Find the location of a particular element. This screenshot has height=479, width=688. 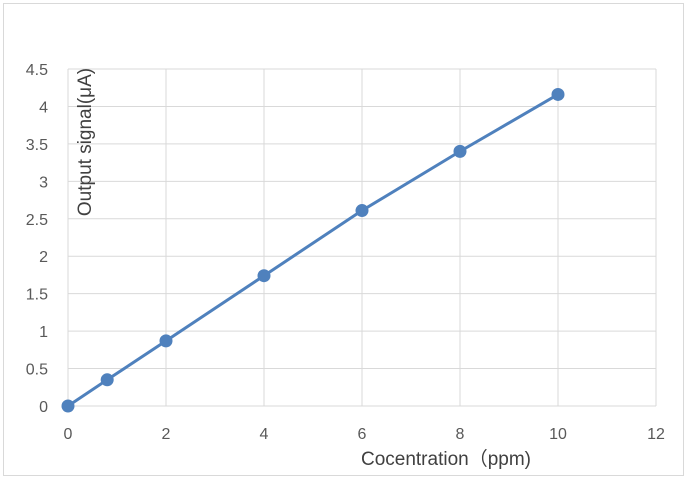

x-tick-label: 2 is located at coordinates (166, 434).